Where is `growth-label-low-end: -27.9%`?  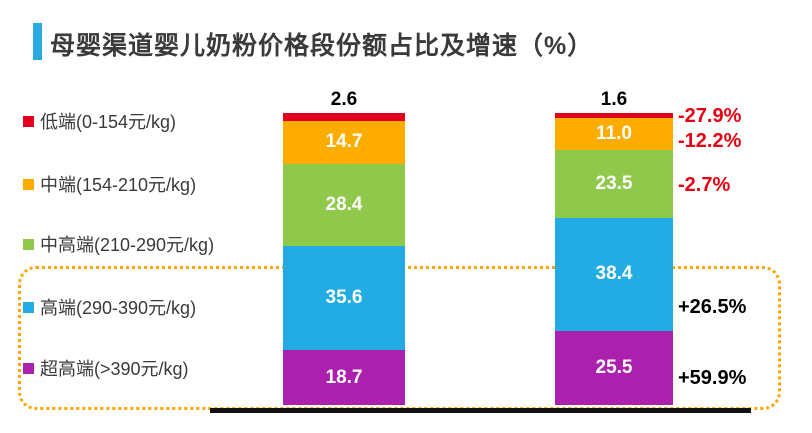
growth-label-low-end: -27.9% is located at coordinates (710, 116).